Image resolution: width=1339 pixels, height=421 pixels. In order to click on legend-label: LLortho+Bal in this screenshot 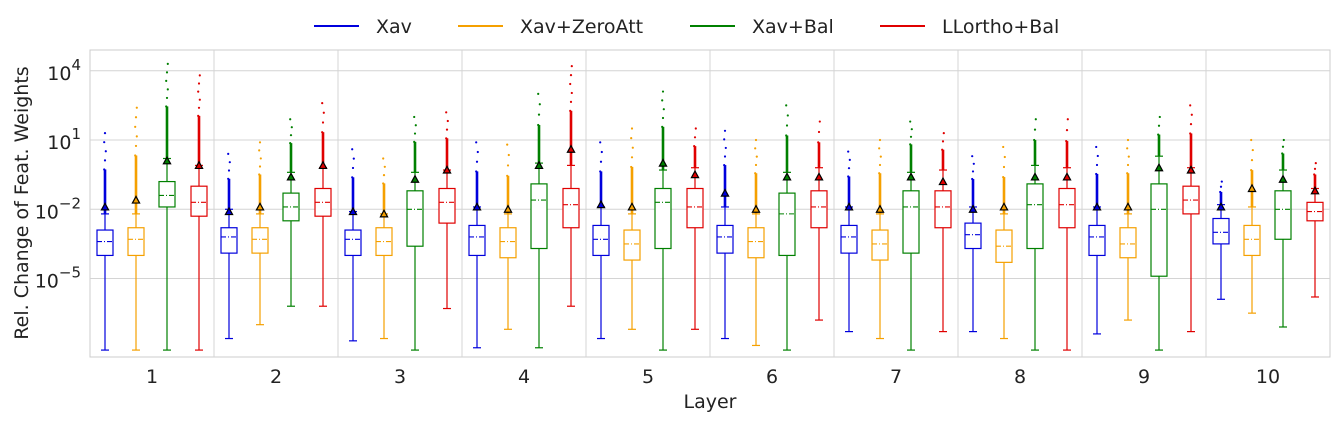, I will do `click(1000, 27)`.